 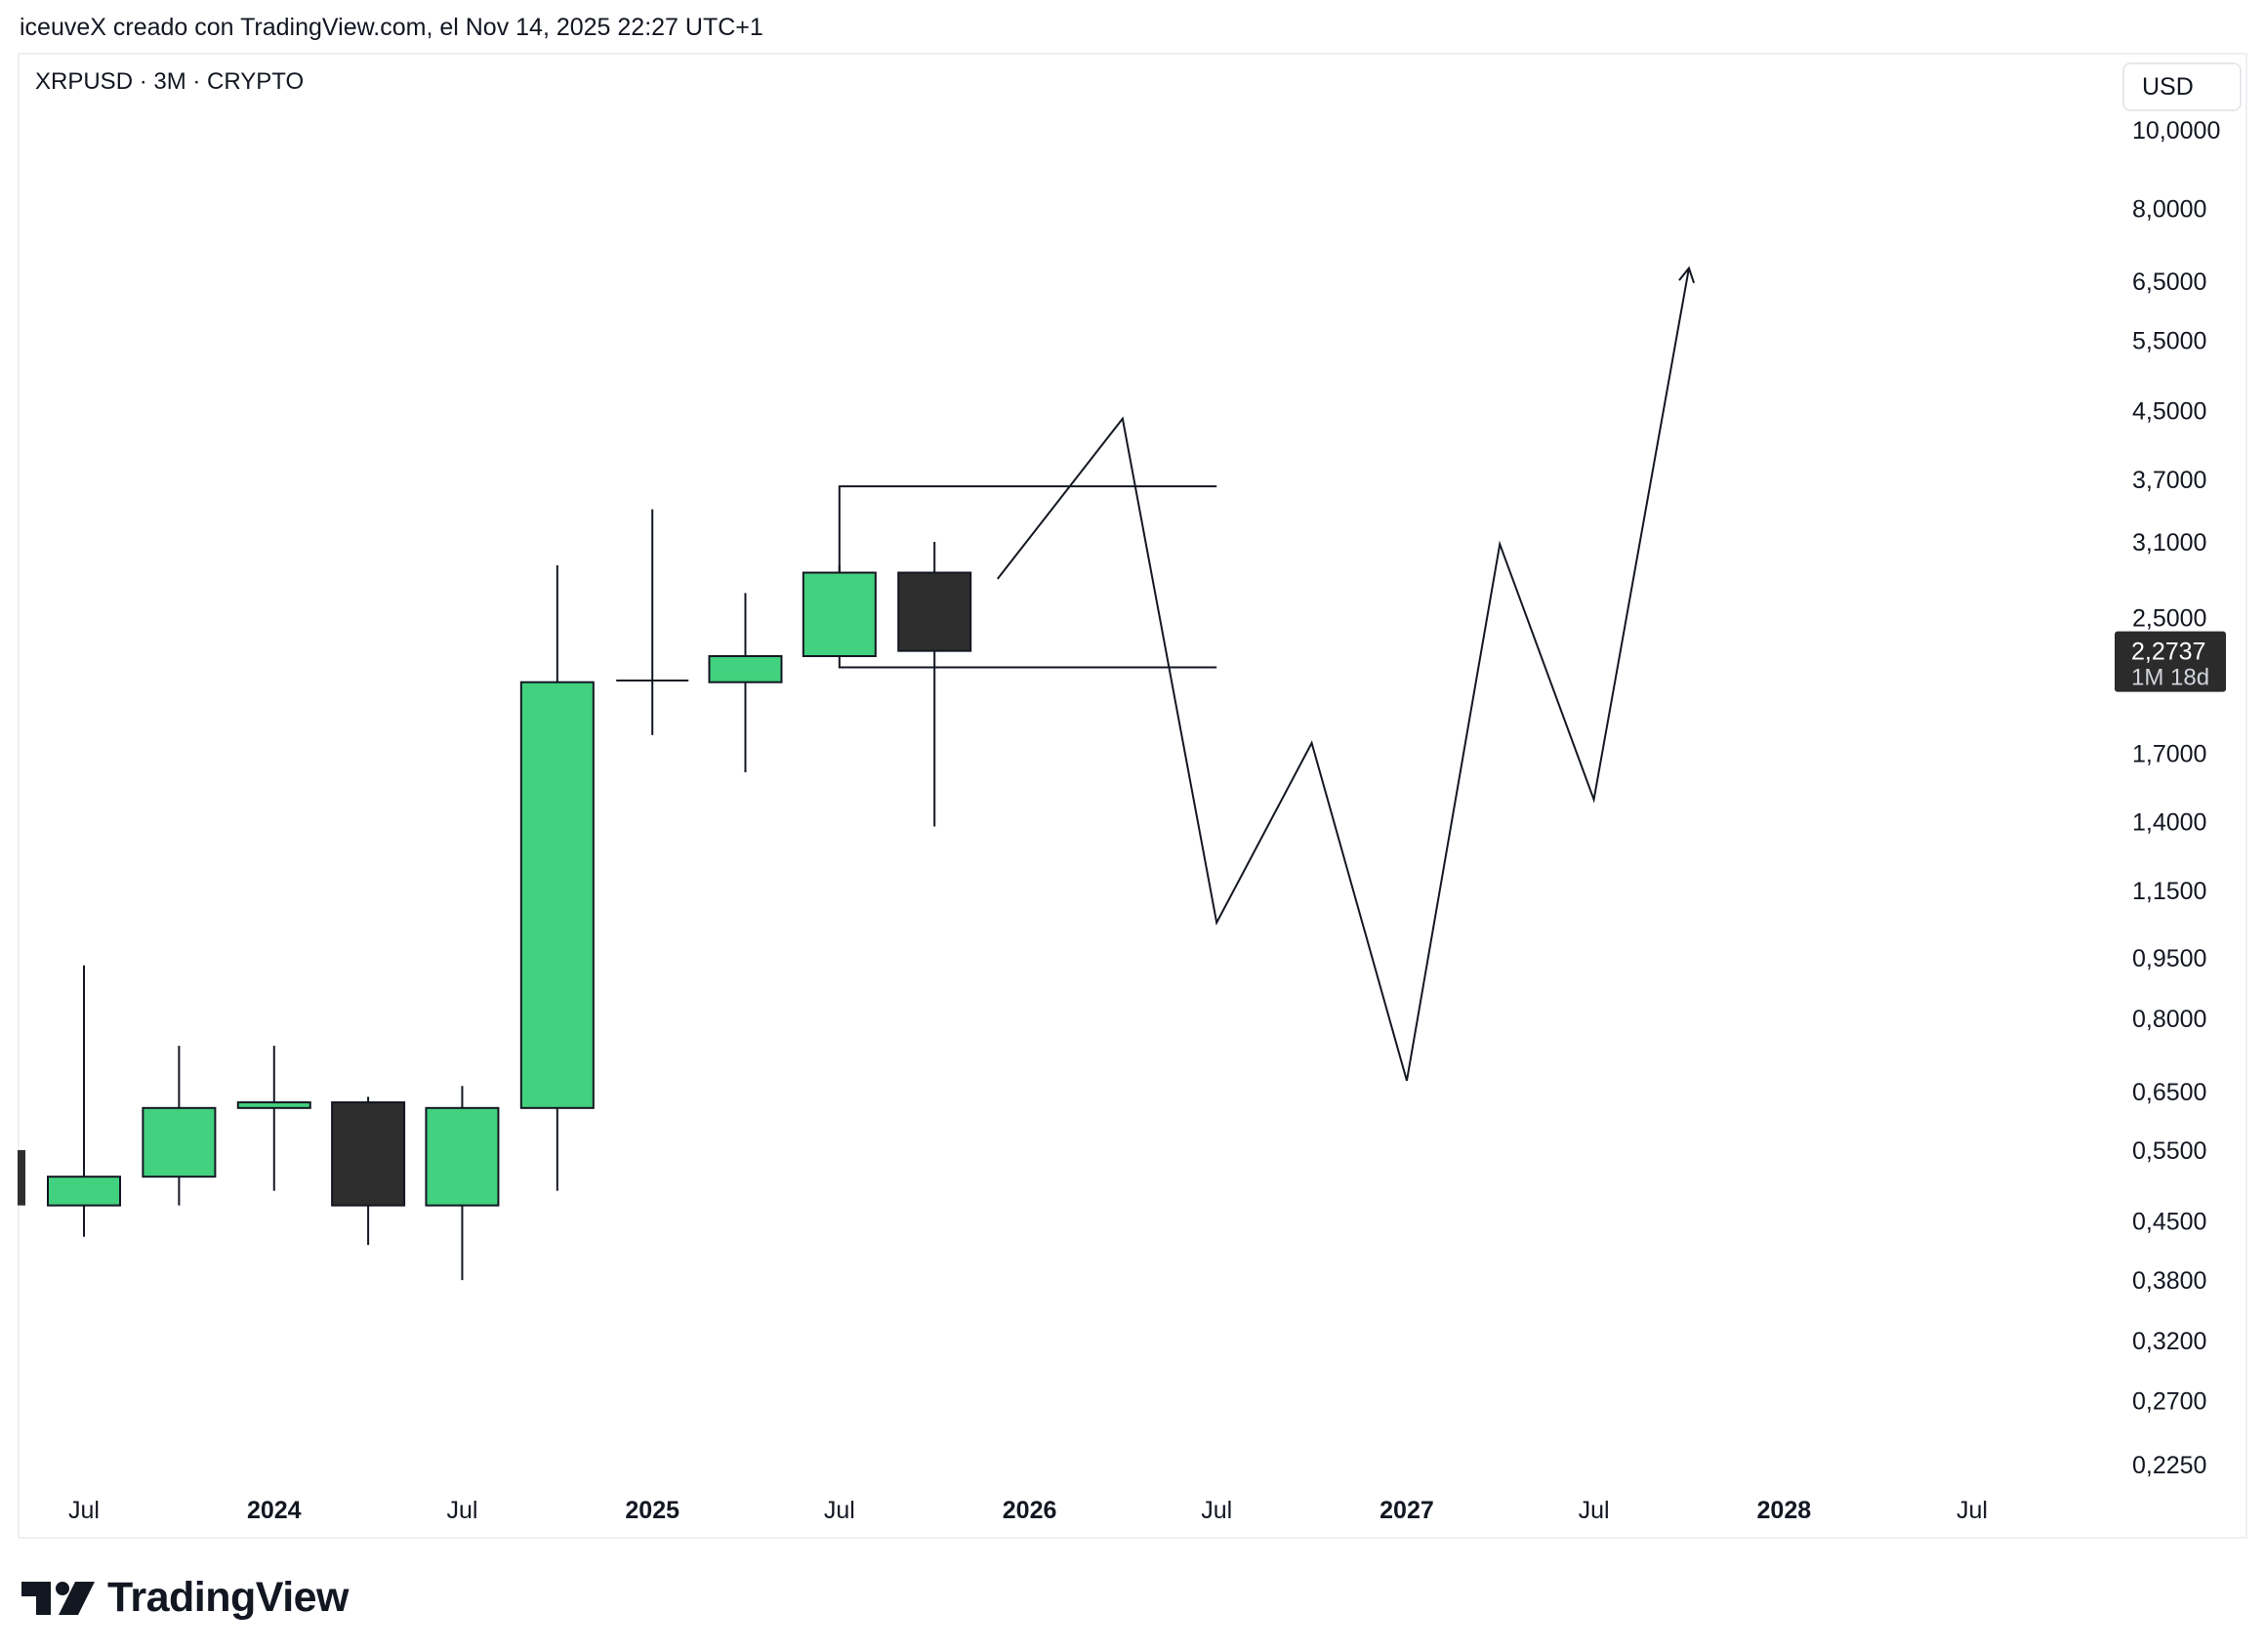 What do you see at coordinates (2182, 86) in the screenshot?
I see `currency-button: USD` at bounding box center [2182, 86].